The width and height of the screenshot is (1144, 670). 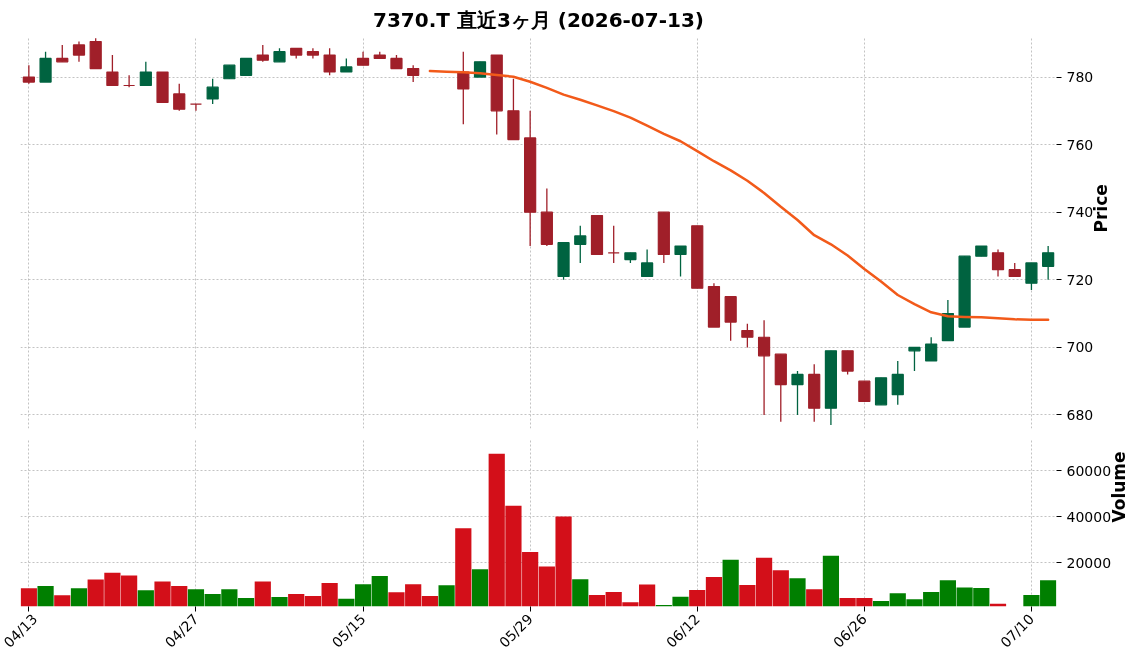 What do you see at coordinates (1080, 414) in the screenshot?
I see `y-tick-label: 680` at bounding box center [1080, 414].